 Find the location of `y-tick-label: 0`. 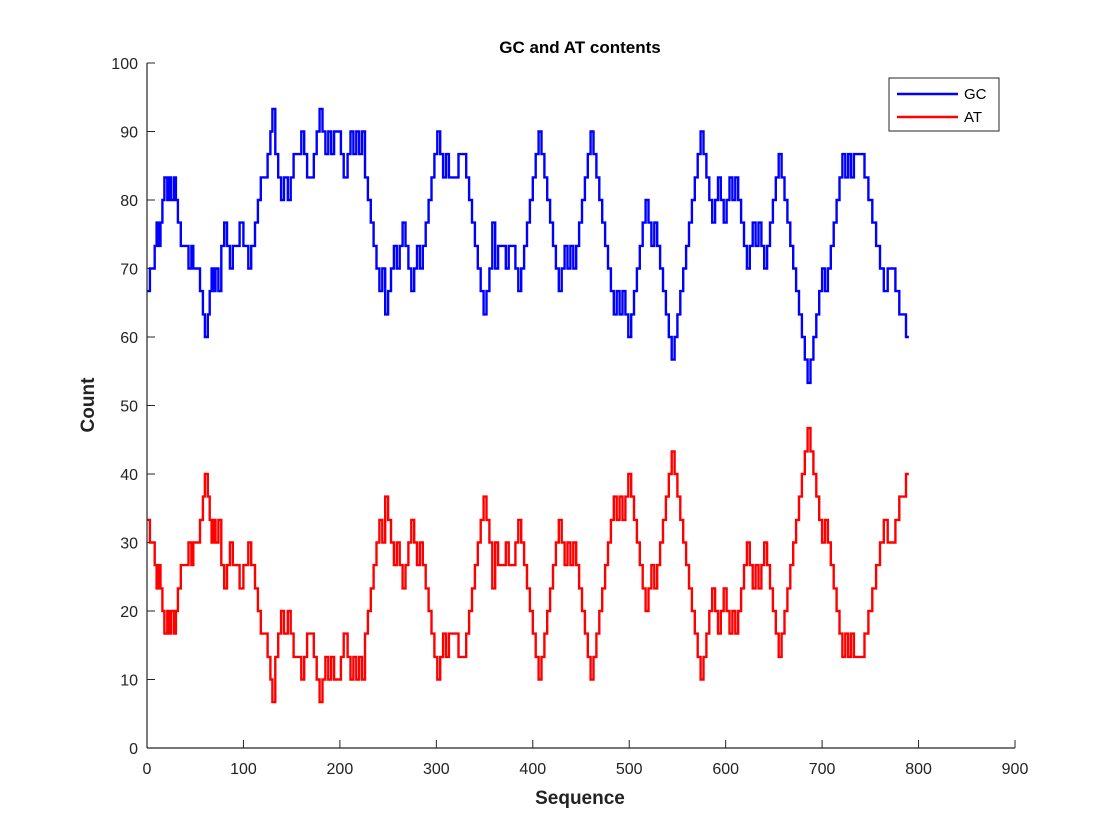

y-tick-label: 0 is located at coordinates (133, 749).